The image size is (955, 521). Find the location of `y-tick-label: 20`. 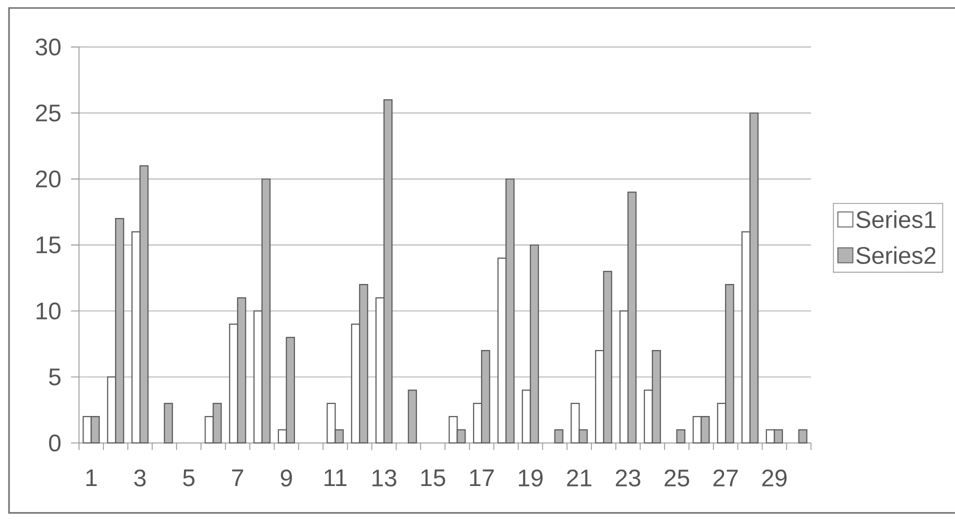

y-tick-label: 20 is located at coordinates (48, 179).